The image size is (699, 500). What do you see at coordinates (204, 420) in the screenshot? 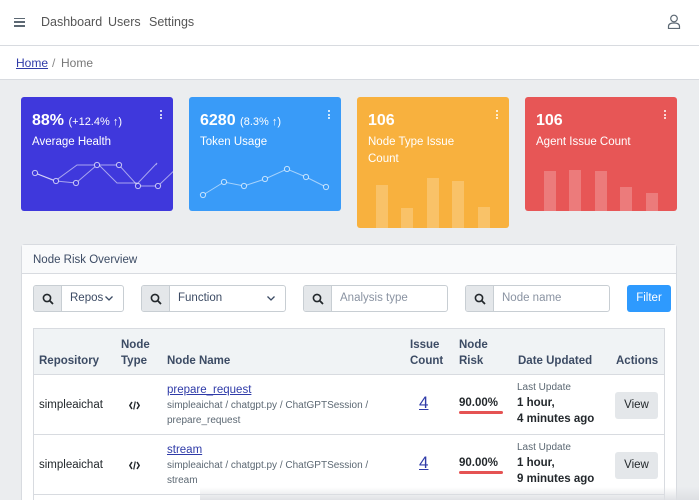
I see `node-path: prepare_request` at bounding box center [204, 420].